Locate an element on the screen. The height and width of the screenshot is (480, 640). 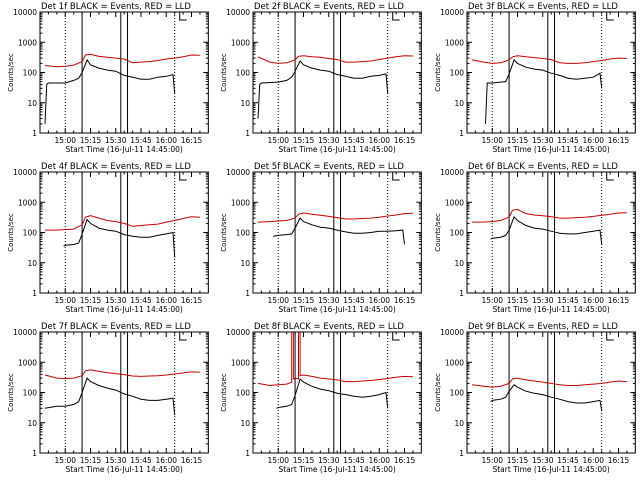
chart-title: Det 2f BLACK = Events, RED = LLD is located at coordinates (329, 7).